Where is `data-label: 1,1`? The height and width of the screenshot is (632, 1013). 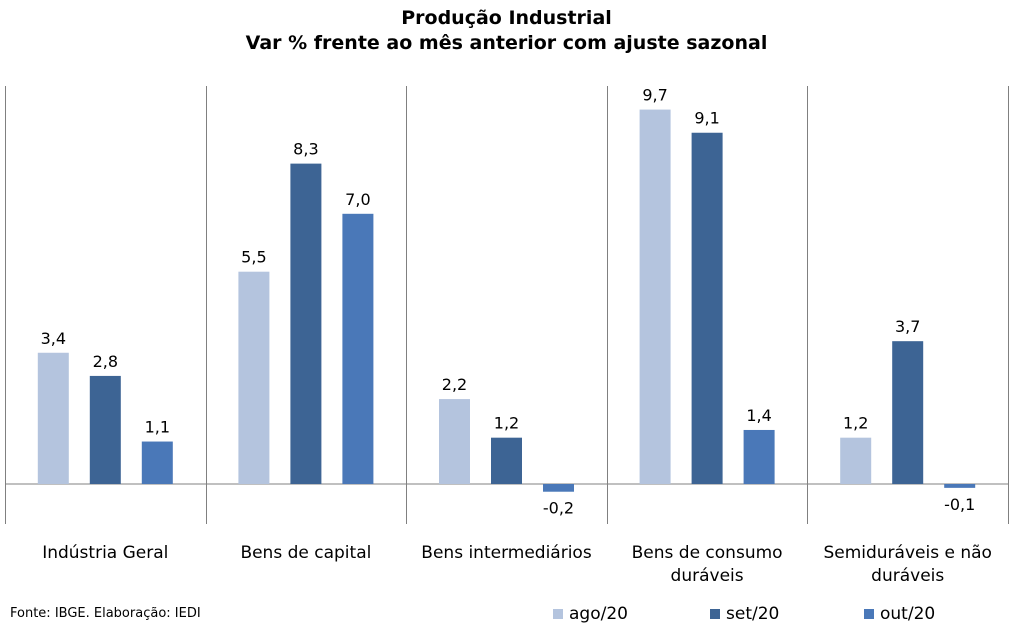
data-label: 1,1 is located at coordinates (157, 427).